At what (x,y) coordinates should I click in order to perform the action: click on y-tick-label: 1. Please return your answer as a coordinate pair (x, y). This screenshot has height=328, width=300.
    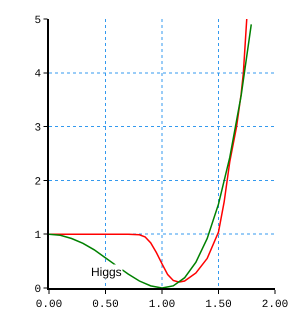
    Looking at the image, I should click on (38, 236).